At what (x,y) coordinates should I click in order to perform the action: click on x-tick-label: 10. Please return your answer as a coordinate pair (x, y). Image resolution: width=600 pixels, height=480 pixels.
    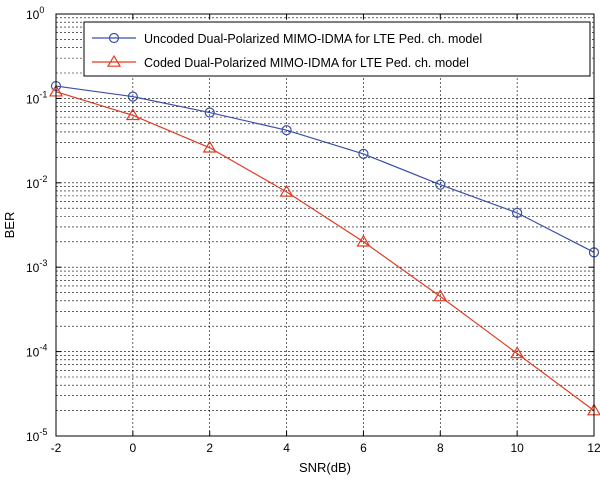
    Looking at the image, I should click on (517, 448).